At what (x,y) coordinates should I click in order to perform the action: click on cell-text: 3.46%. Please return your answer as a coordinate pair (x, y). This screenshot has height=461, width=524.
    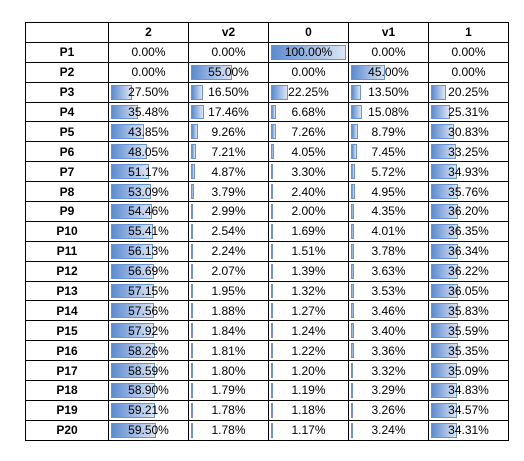
    Looking at the image, I should click on (388, 310).